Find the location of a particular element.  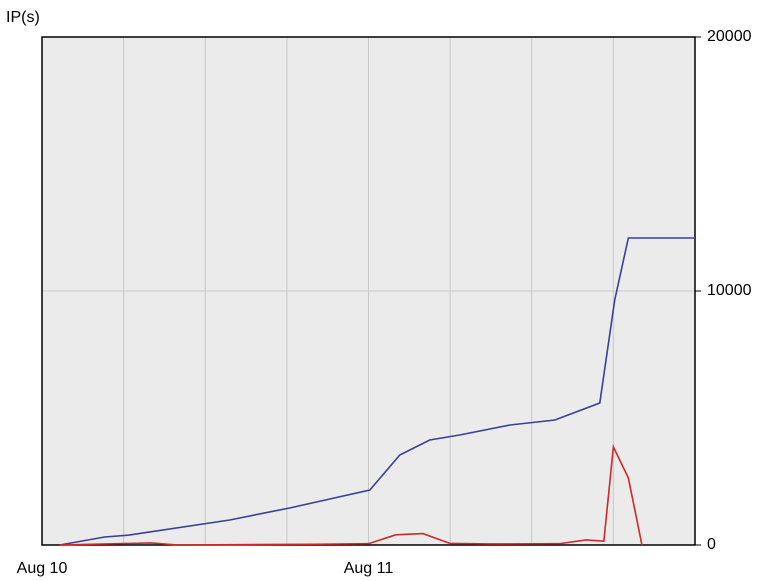

series-line is located at coordinates (351, 495).